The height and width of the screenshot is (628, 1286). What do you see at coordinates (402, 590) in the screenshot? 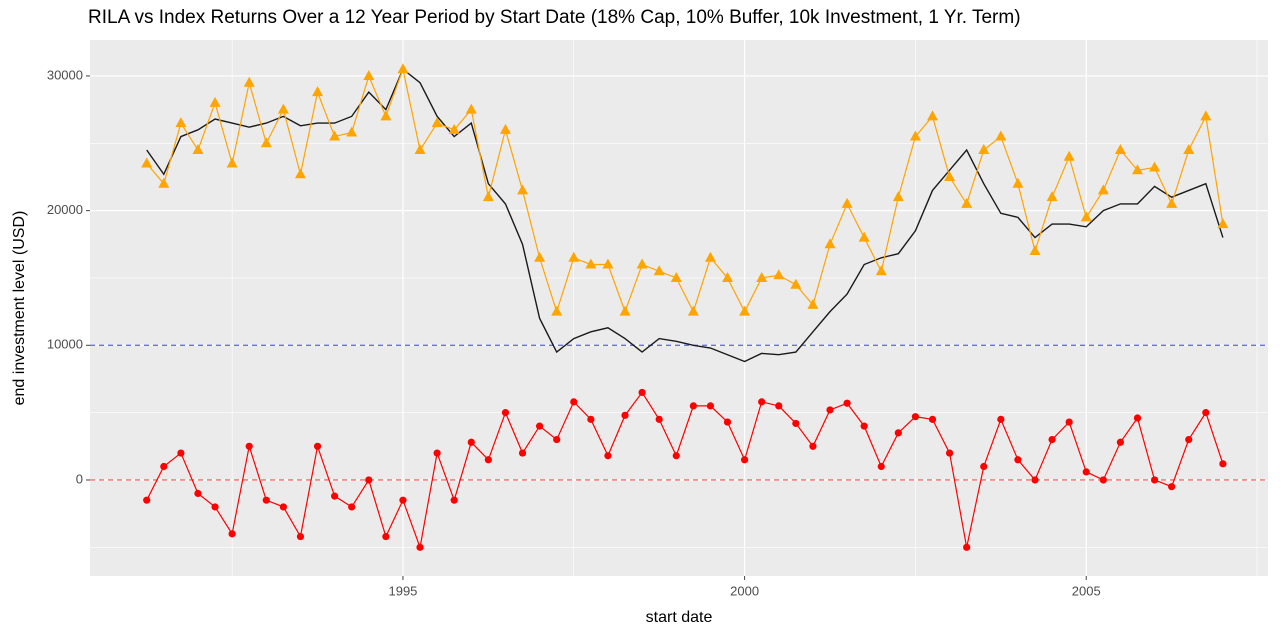
I see `x-tick-label: 1995` at bounding box center [402, 590].